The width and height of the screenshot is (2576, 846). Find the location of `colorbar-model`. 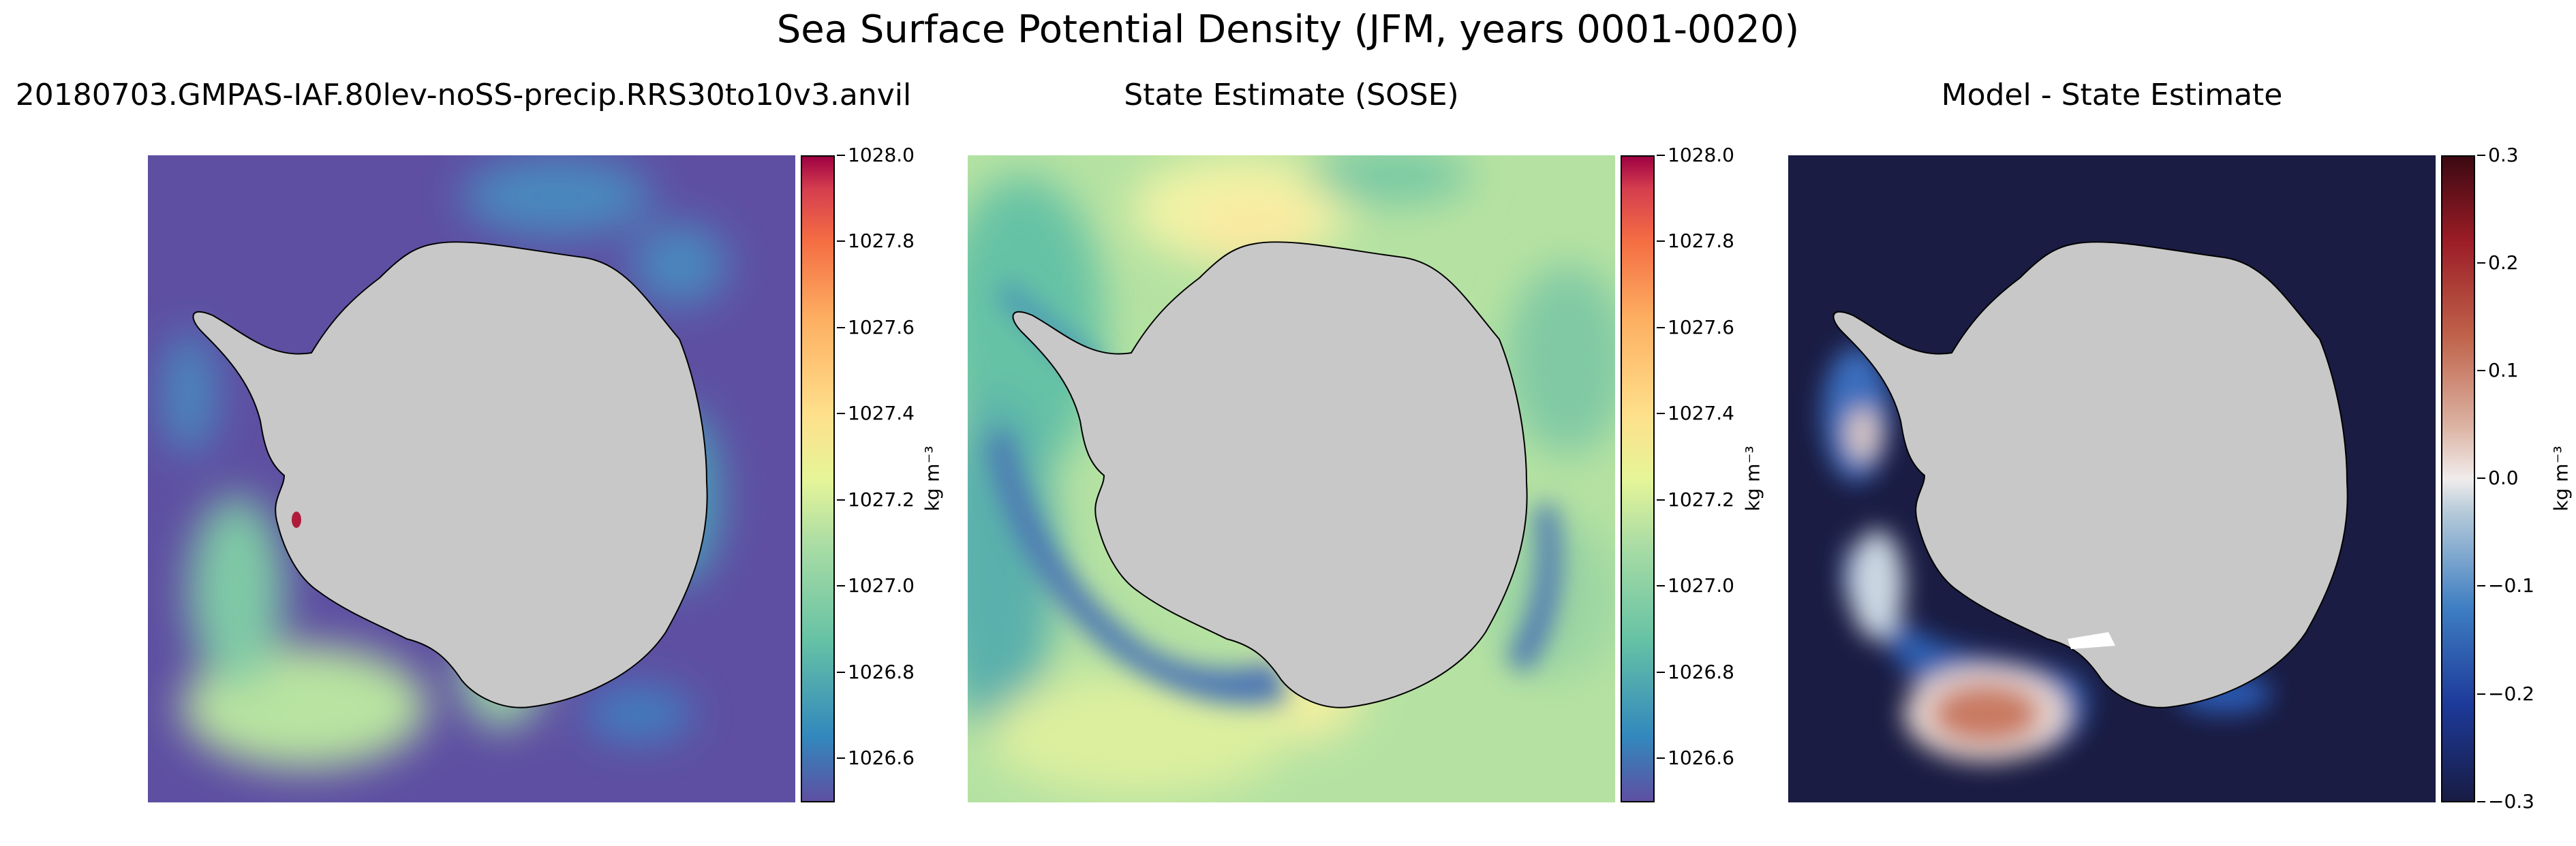

colorbar-model is located at coordinates (818, 479).